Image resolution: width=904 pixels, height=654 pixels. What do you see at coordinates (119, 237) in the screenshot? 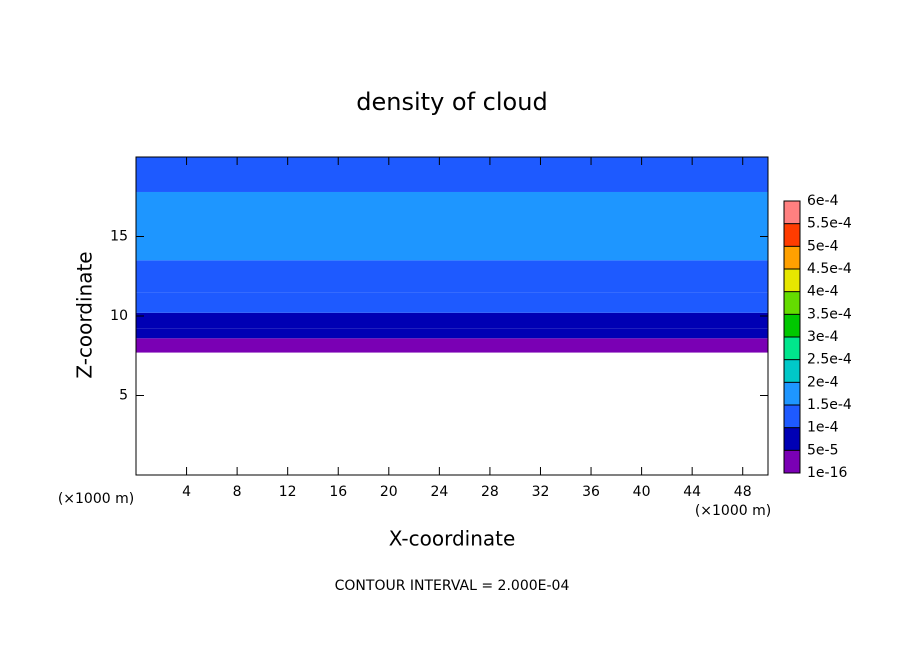
I see `y-tick-label: 15` at bounding box center [119, 237].